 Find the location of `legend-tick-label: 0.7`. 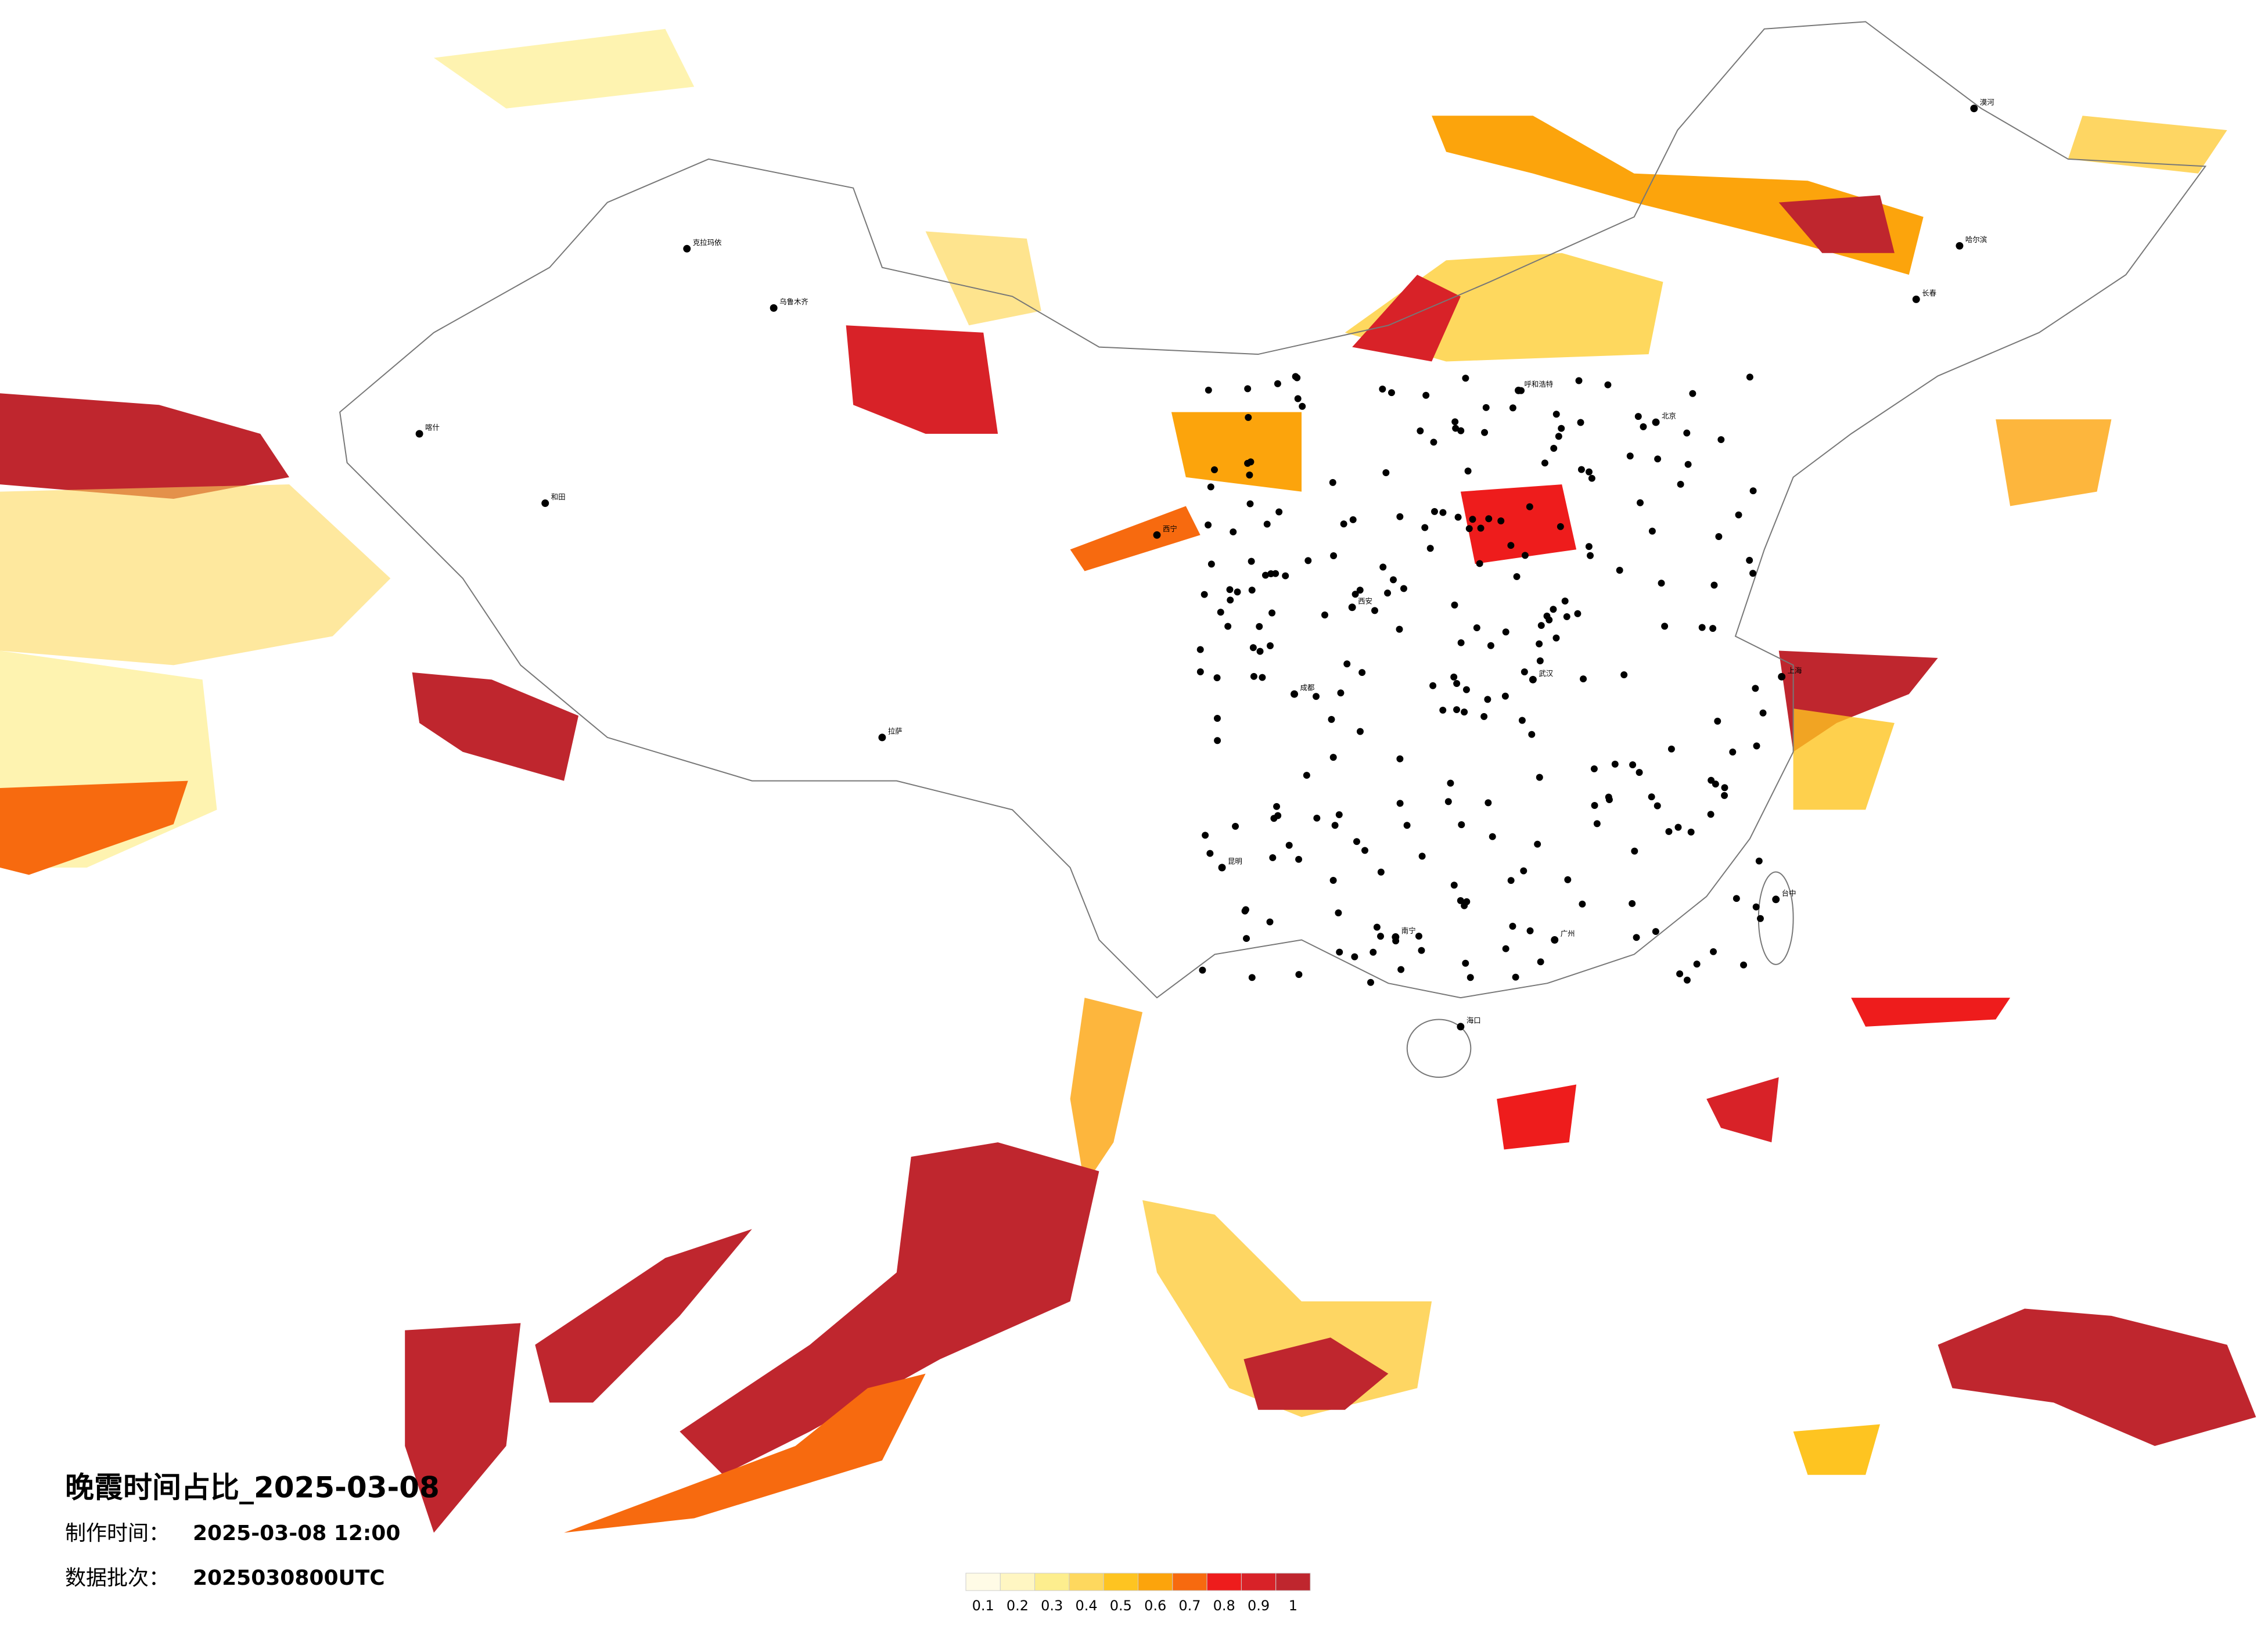

legend-tick-label: 0.7 is located at coordinates (1189, 1606).